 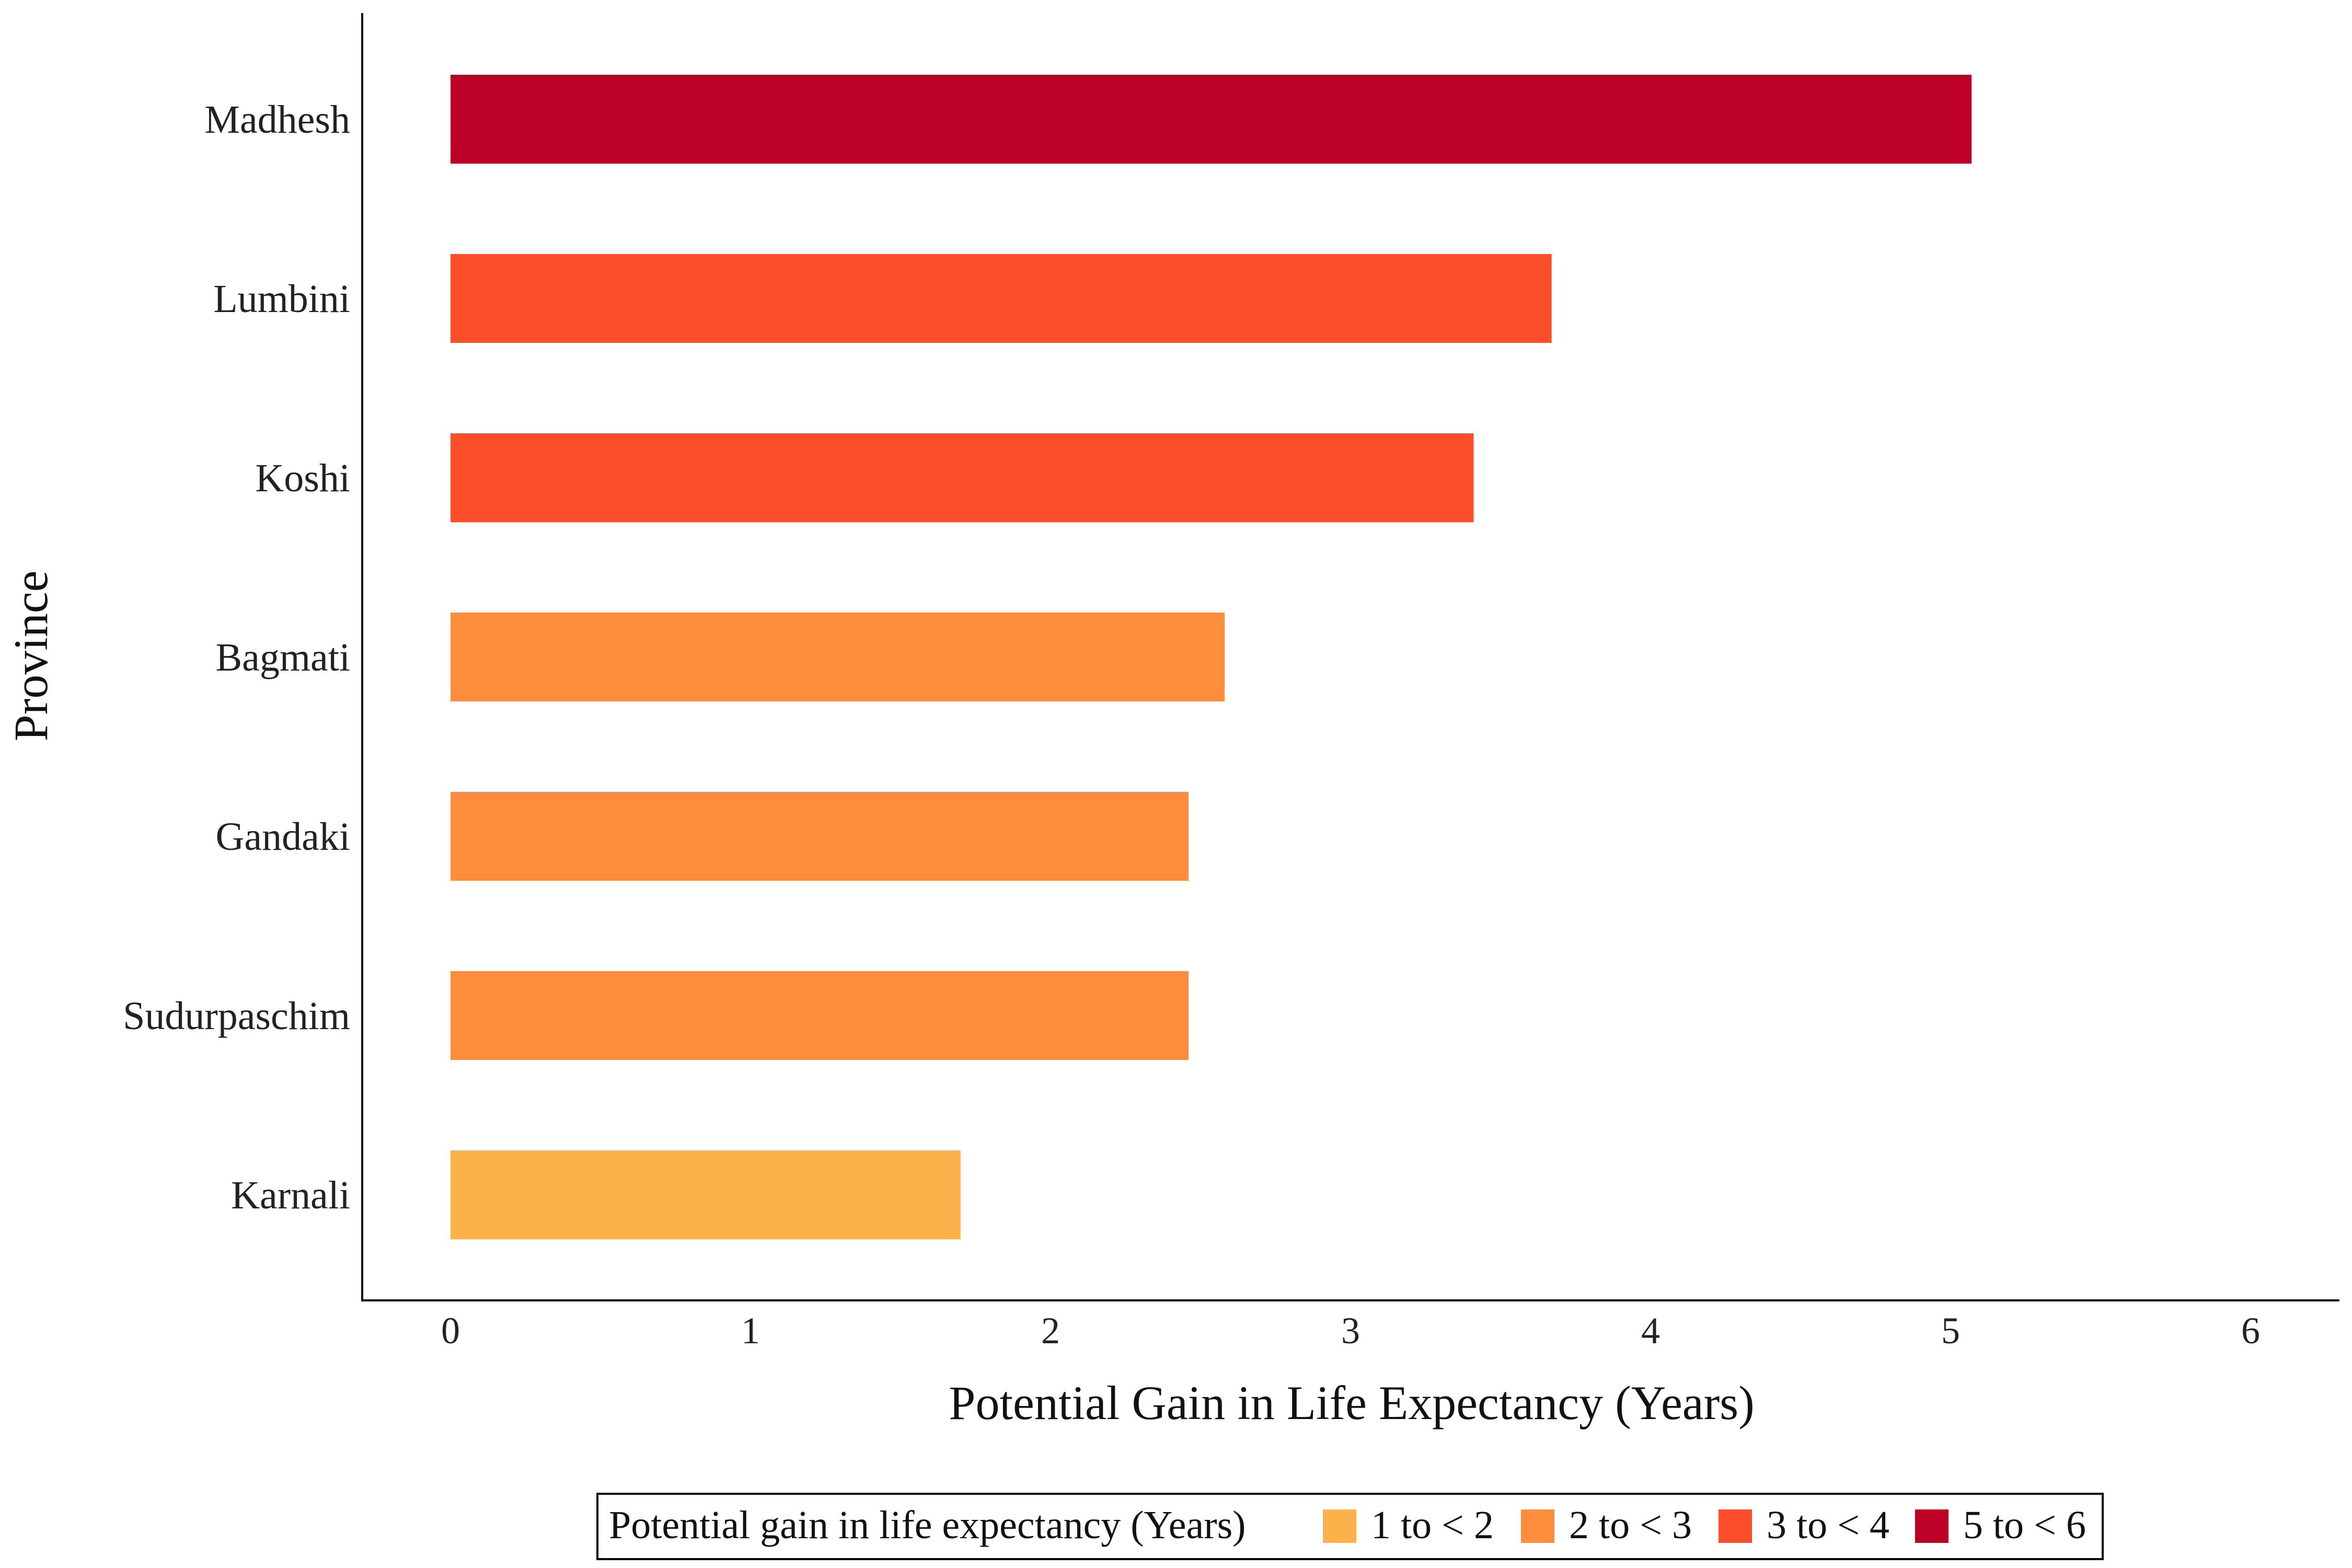 I want to click on legend-label-1-to-2: 1 to < 2, so click(x=1432, y=1525).